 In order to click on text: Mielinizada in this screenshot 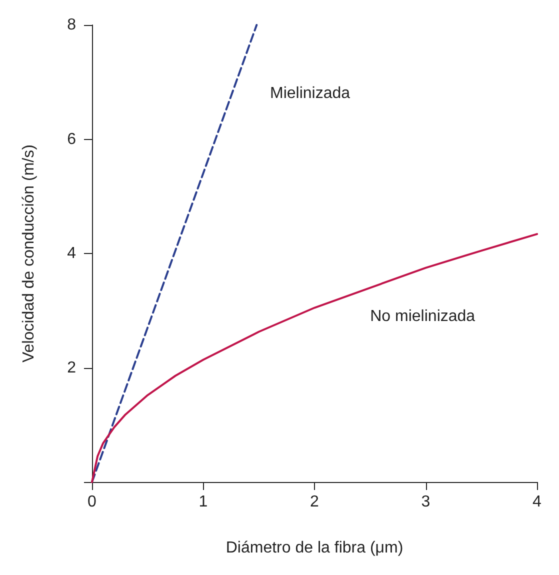, I will do `click(310, 93)`.